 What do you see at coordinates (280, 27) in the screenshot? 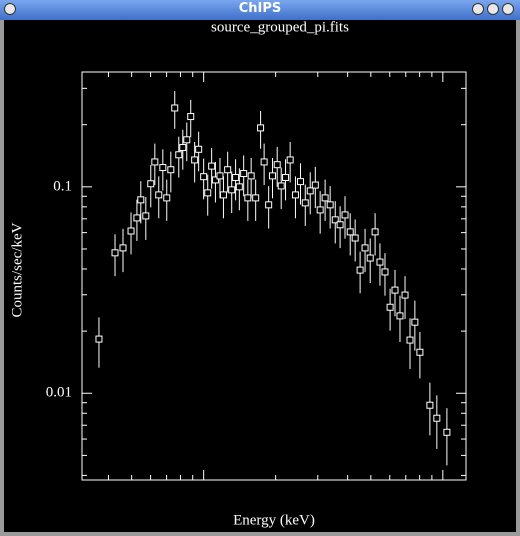
I see `chart-title: source_grouped_pi.fits` at bounding box center [280, 27].